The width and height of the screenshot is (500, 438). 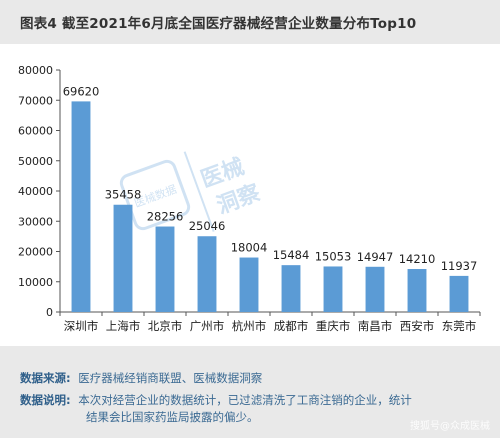 What do you see at coordinates (417, 259) in the screenshot?
I see `data-label: 14210` at bounding box center [417, 259].